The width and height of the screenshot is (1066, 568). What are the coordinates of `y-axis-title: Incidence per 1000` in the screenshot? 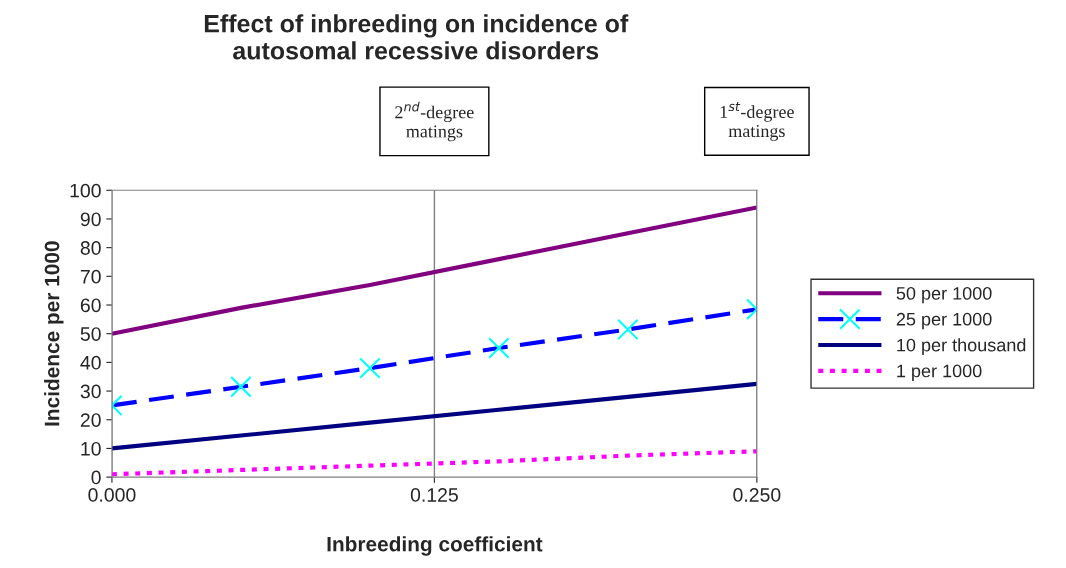 It's located at (54, 333).